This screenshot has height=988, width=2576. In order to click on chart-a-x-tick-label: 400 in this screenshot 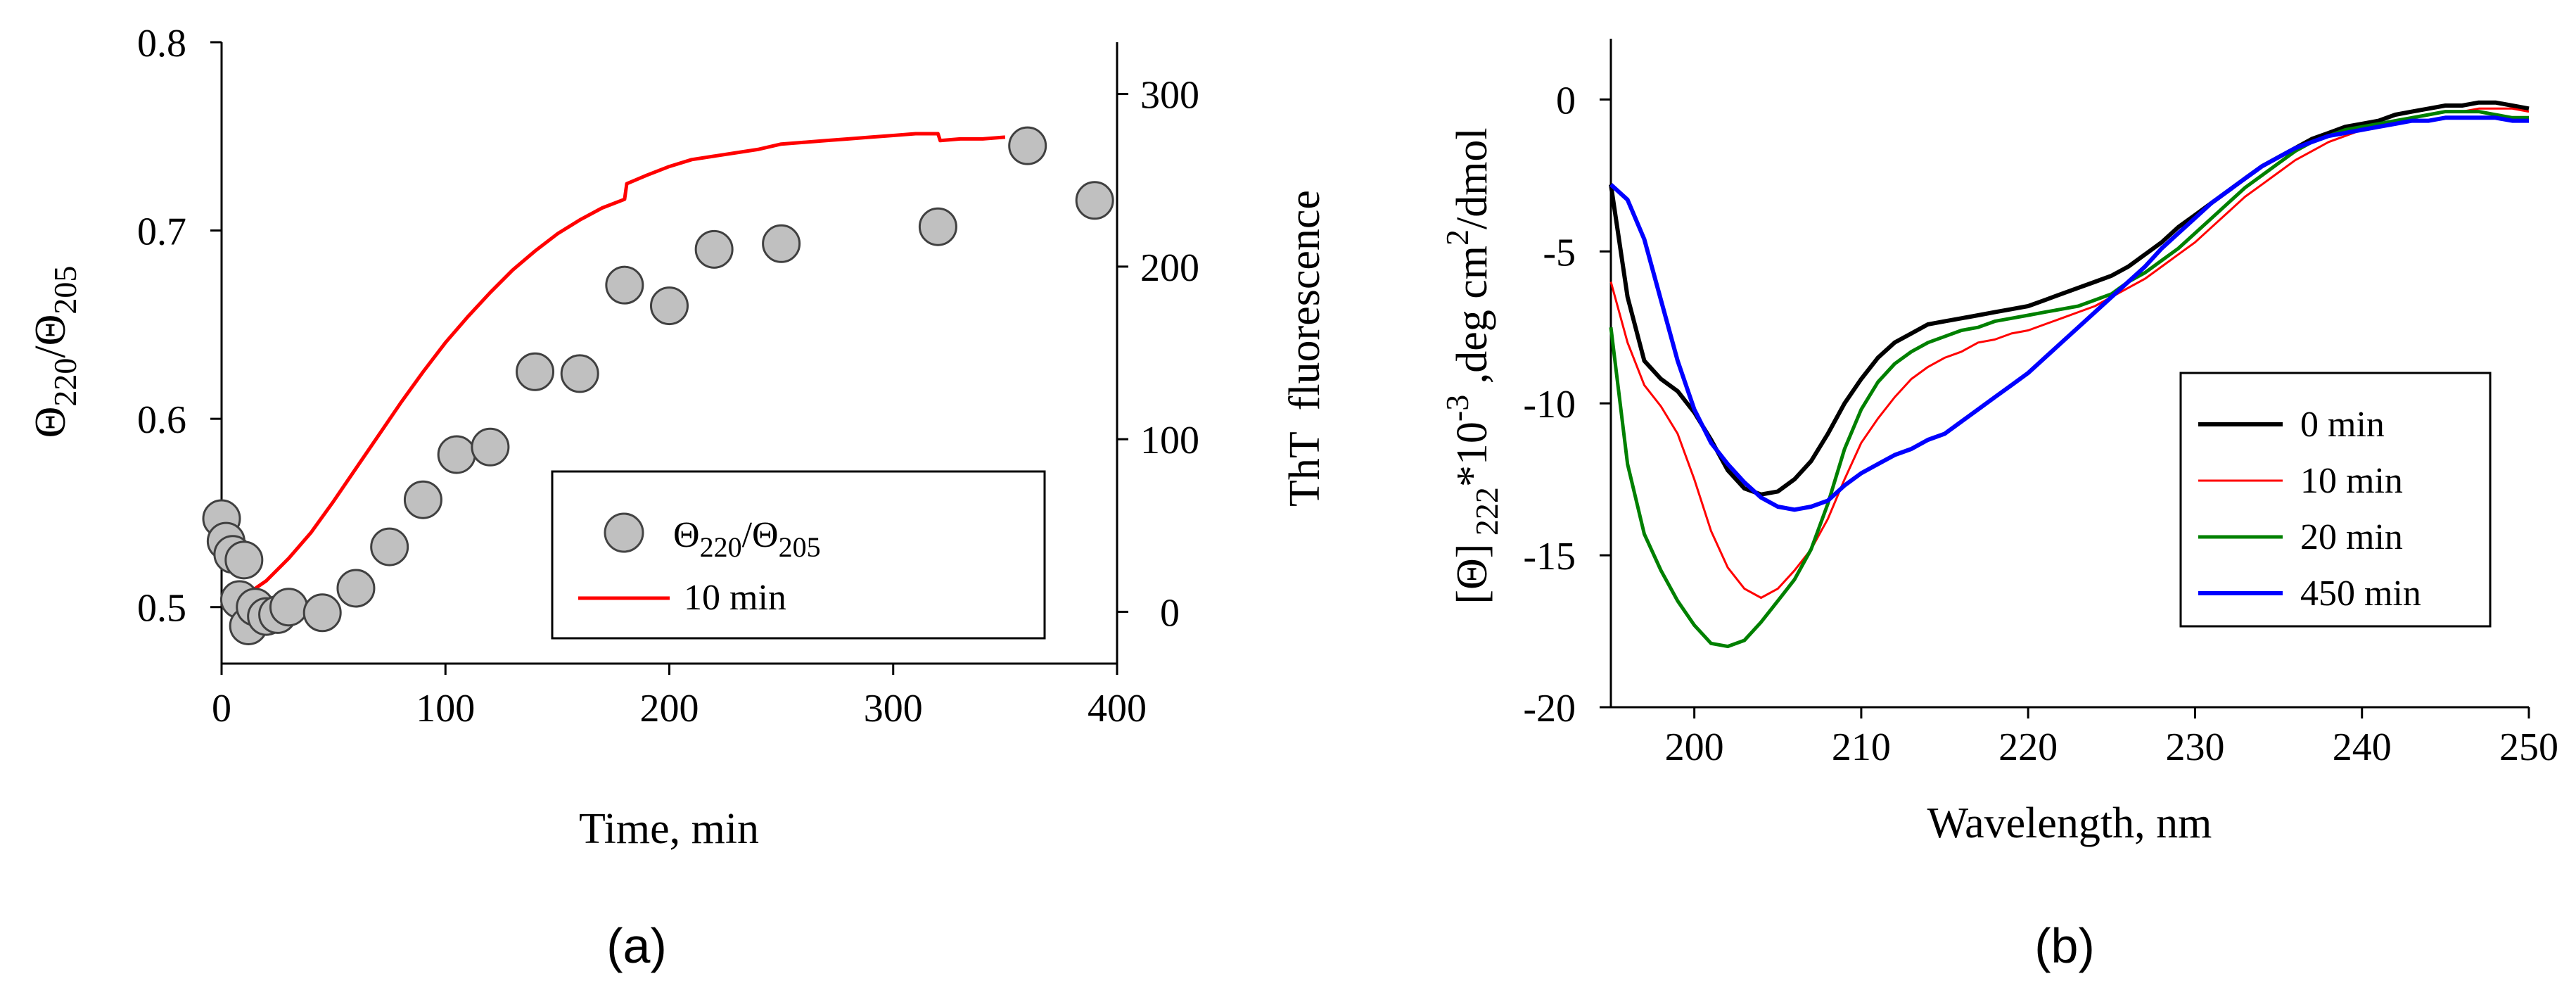, I will do `click(1117, 708)`.